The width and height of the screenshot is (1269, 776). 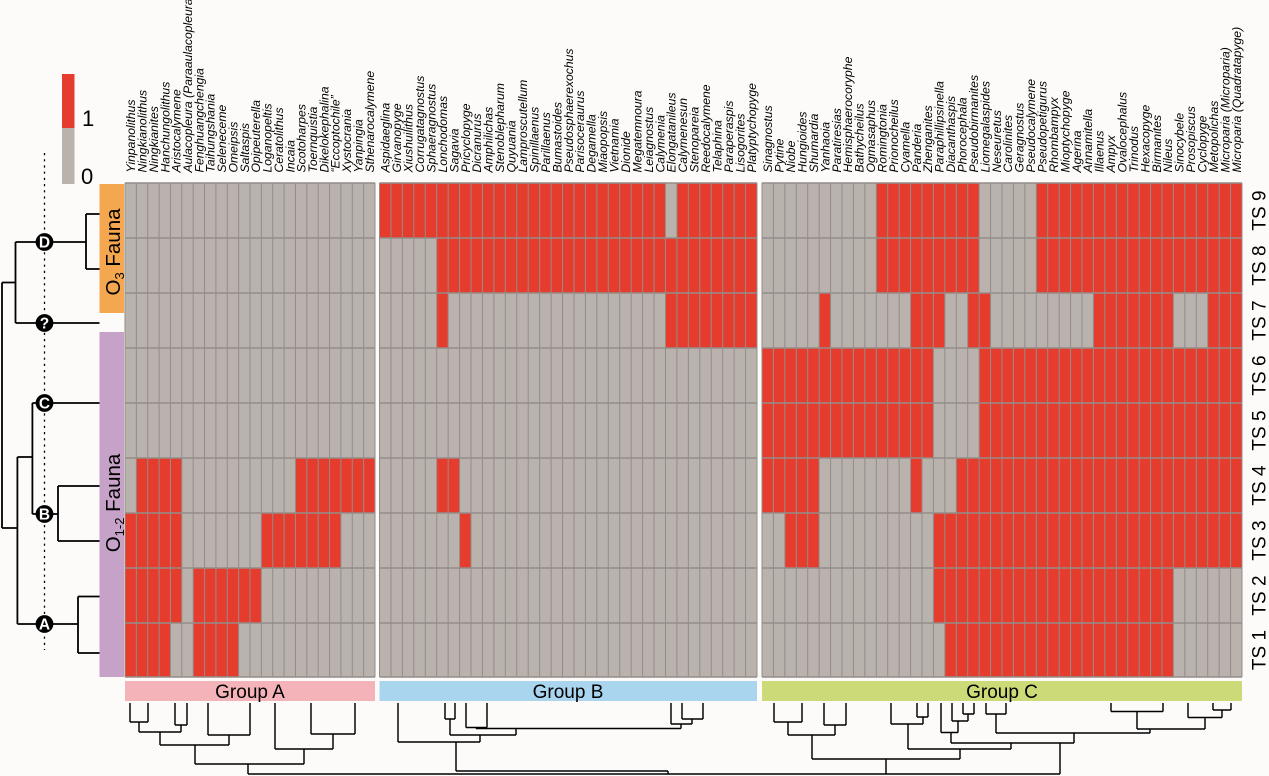 I want to click on svg-text: Seleneceme, so click(x=222, y=139).